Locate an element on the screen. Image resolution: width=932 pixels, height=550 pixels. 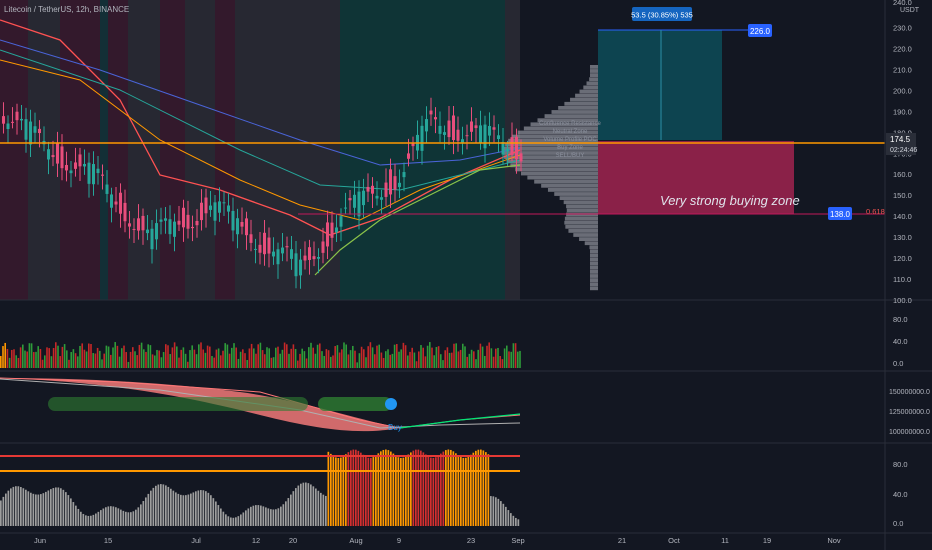
current-price-label: 174.5 is located at coordinates (900, 139).